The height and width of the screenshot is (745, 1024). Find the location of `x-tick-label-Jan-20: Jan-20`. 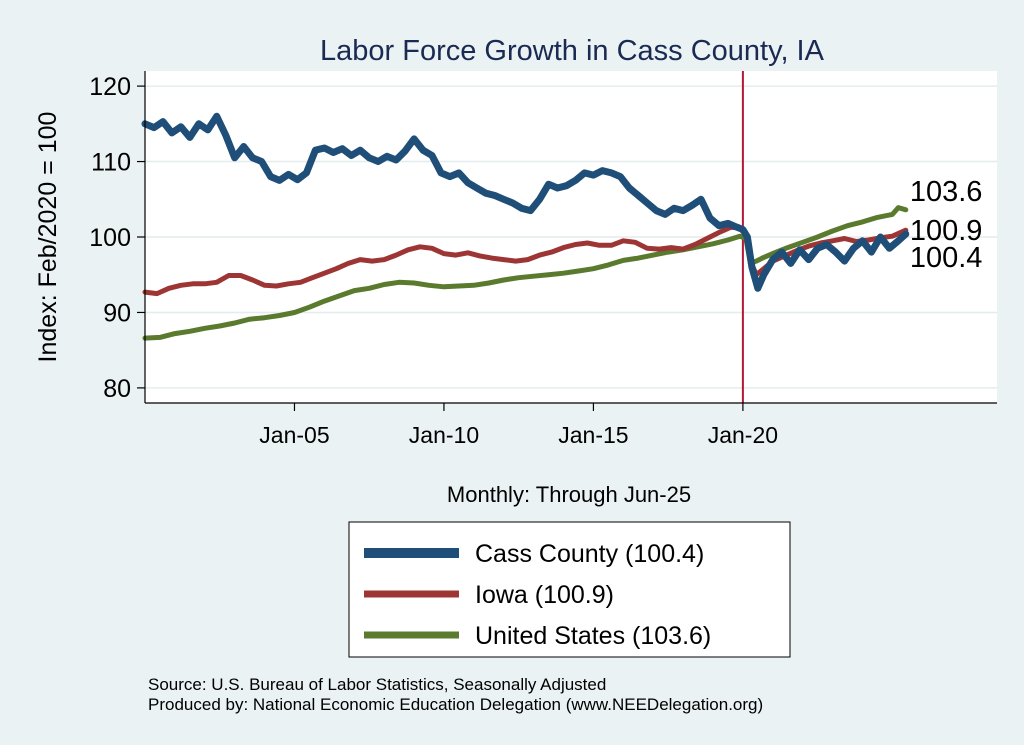

x-tick-label-Jan-20: Jan-20 is located at coordinates (743, 435).